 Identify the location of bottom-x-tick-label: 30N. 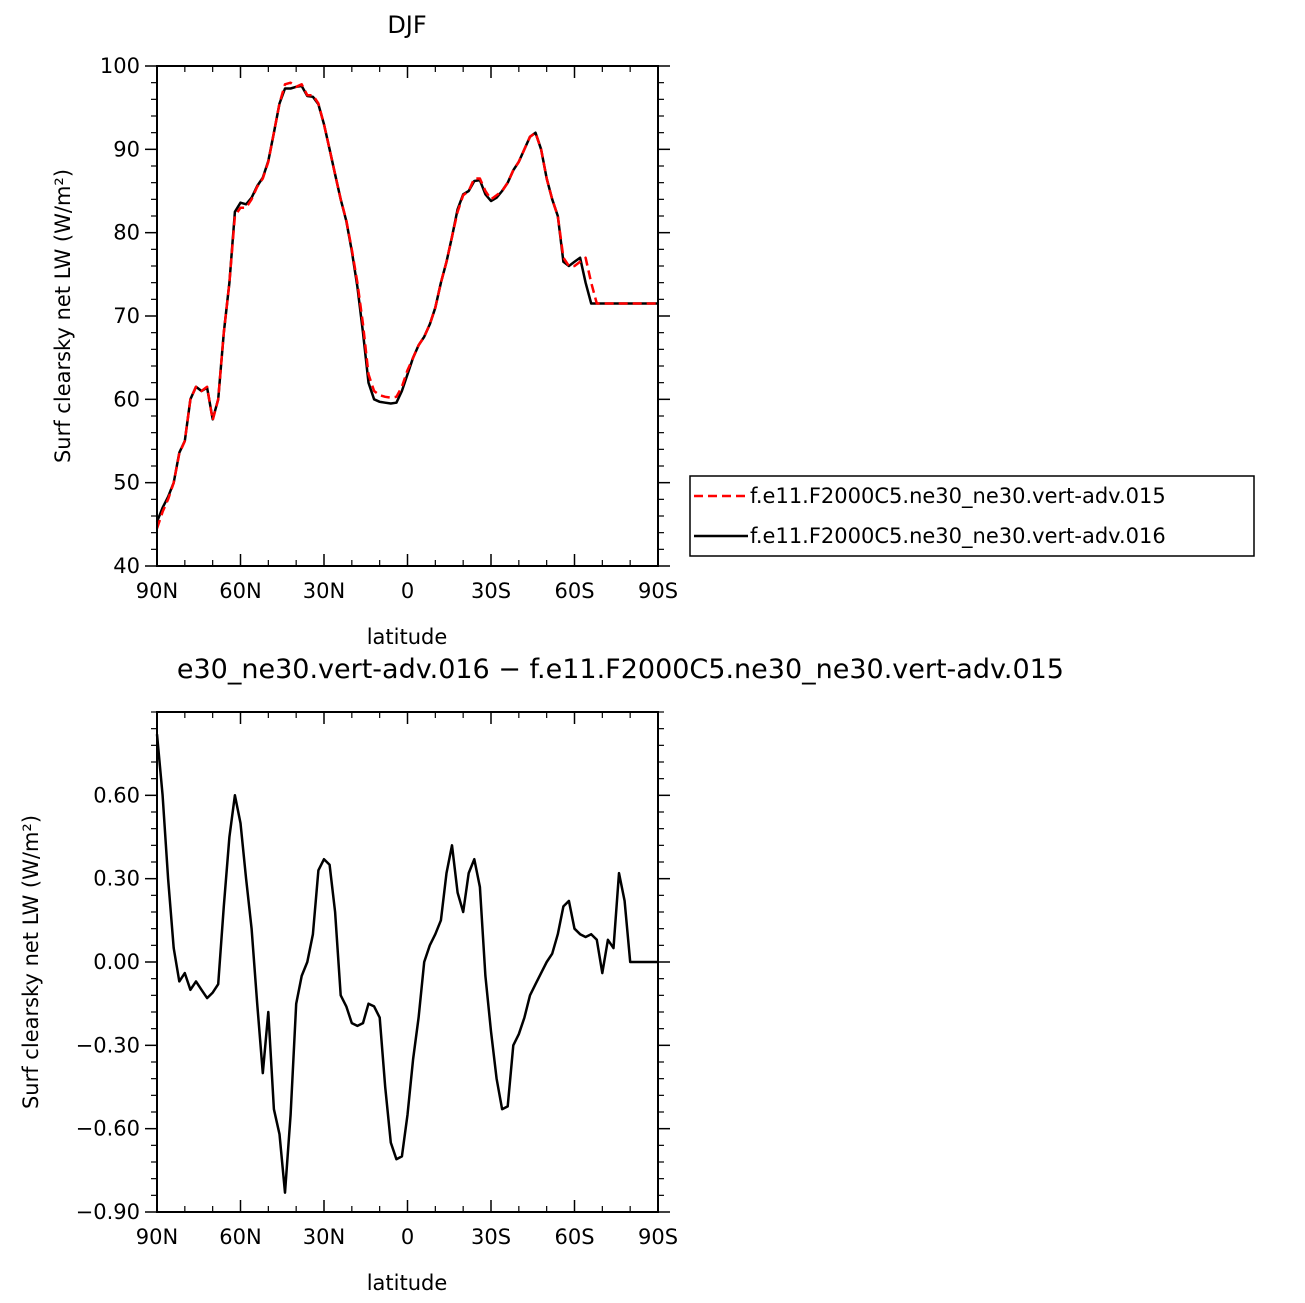
(324, 1237).